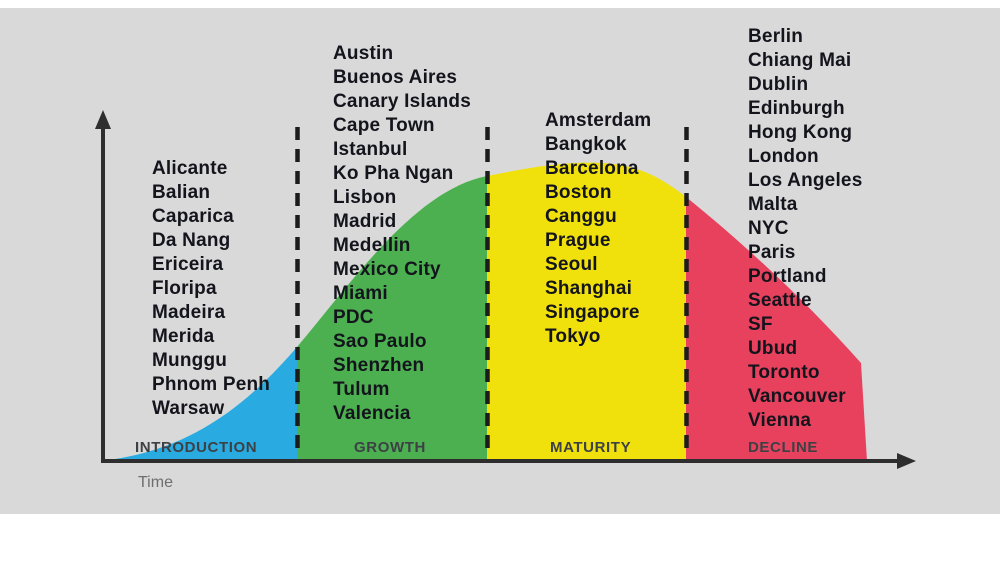 The height and width of the screenshot is (564, 1000). Describe the element at coordinates (787, 276) in the screenshot. I see `city-item: Portland` at that location.